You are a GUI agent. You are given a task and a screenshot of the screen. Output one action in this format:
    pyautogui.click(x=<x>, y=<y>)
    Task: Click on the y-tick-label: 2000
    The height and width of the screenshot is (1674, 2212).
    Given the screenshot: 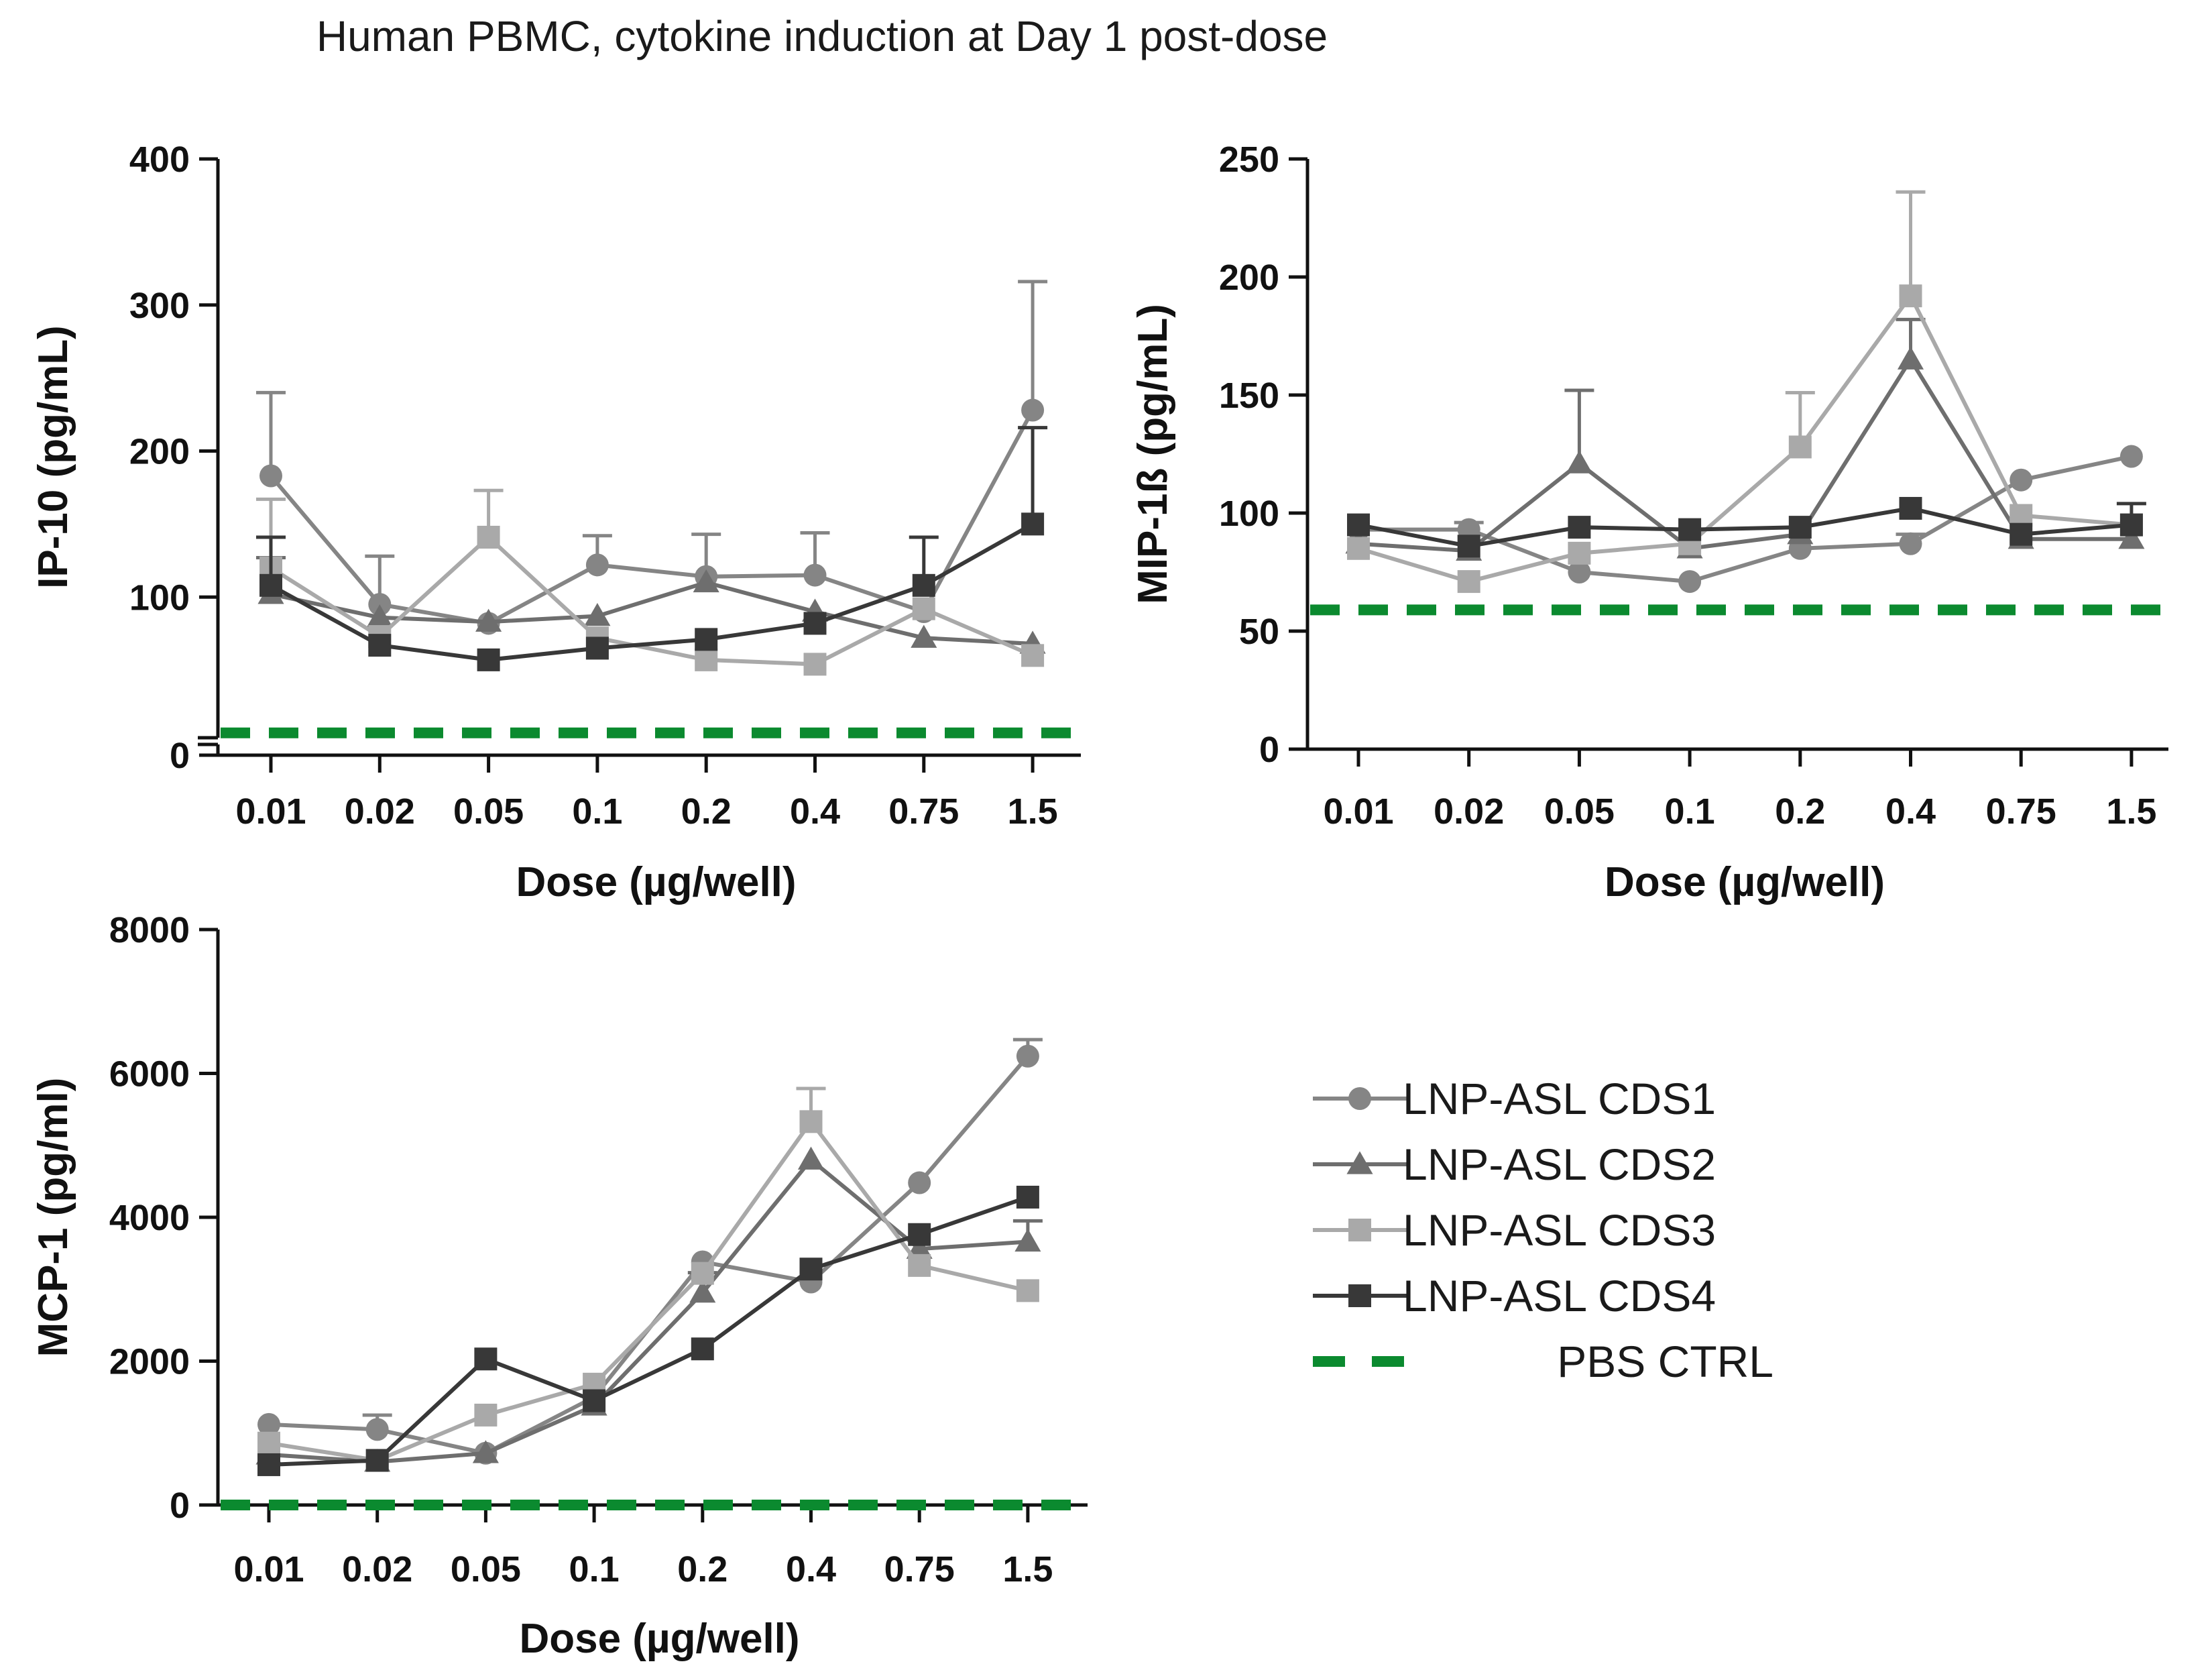 What is the action you would take?
    pyautogui.click(x=149, y=1362)
    